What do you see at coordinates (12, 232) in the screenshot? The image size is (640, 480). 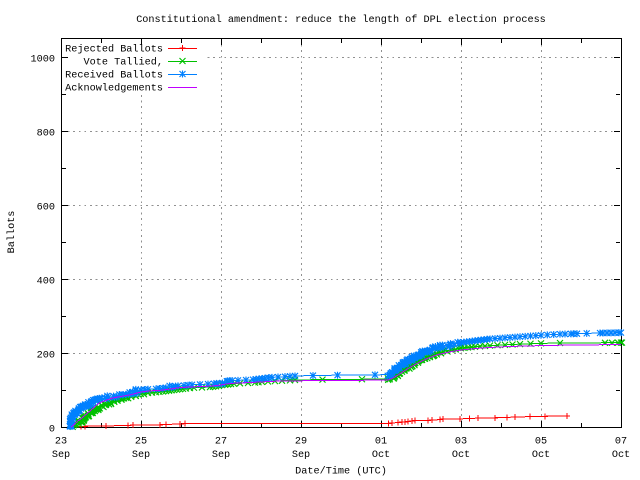 I see `svg-text: Ballots` at bounding box center [12, 232].